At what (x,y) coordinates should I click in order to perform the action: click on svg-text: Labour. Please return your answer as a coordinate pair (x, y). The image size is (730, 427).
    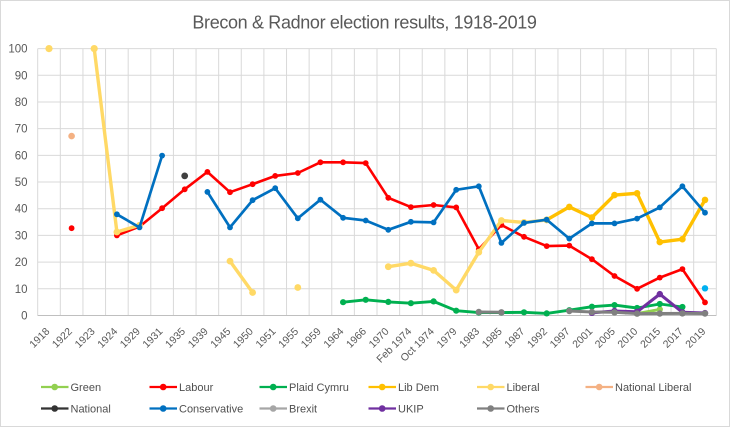
    Looking at the image, I should click on (196, 388).